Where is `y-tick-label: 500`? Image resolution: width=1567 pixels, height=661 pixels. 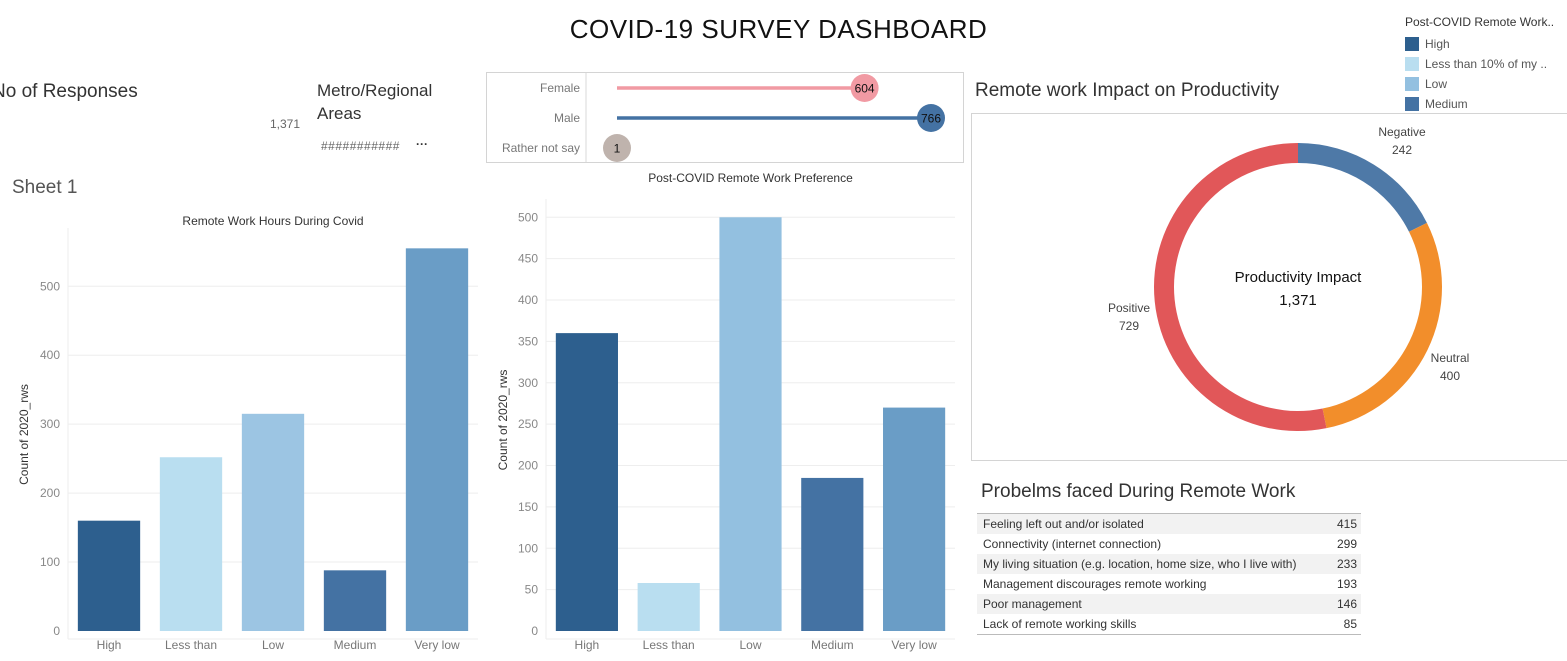 y-tick-label: 500 is located at coordinates (50, 286).